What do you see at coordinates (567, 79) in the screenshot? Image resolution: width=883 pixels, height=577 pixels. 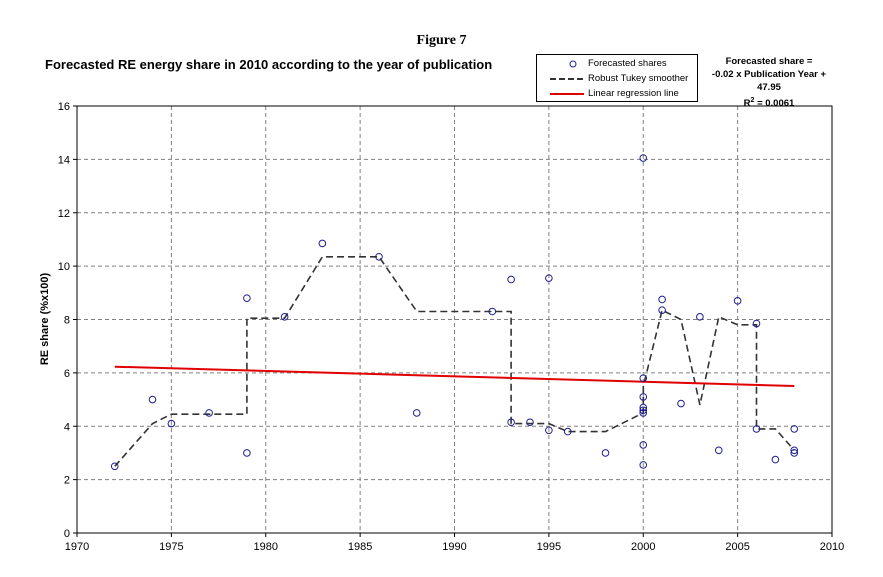 I see `dashed-line-icon` at bounding box center [567, 79].